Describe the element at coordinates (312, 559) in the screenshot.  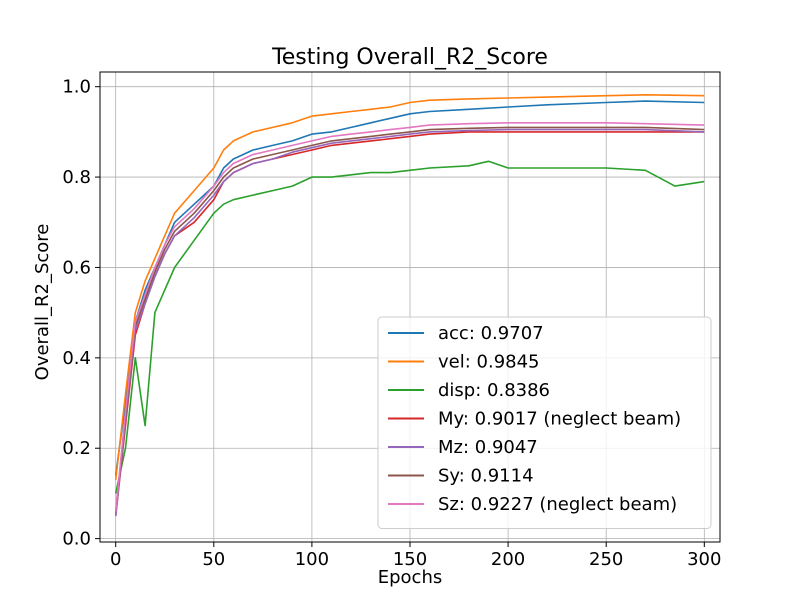
I see `x-tick-label: 100` at that location.